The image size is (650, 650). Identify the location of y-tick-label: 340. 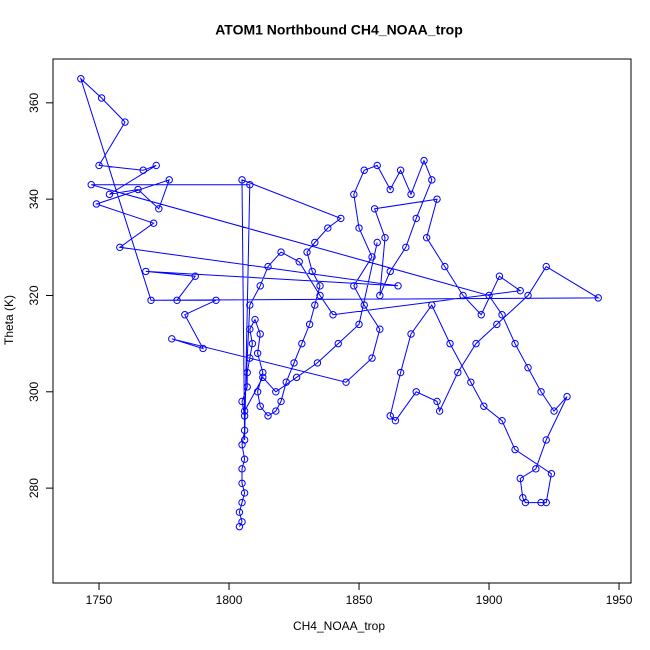
(34, 199).